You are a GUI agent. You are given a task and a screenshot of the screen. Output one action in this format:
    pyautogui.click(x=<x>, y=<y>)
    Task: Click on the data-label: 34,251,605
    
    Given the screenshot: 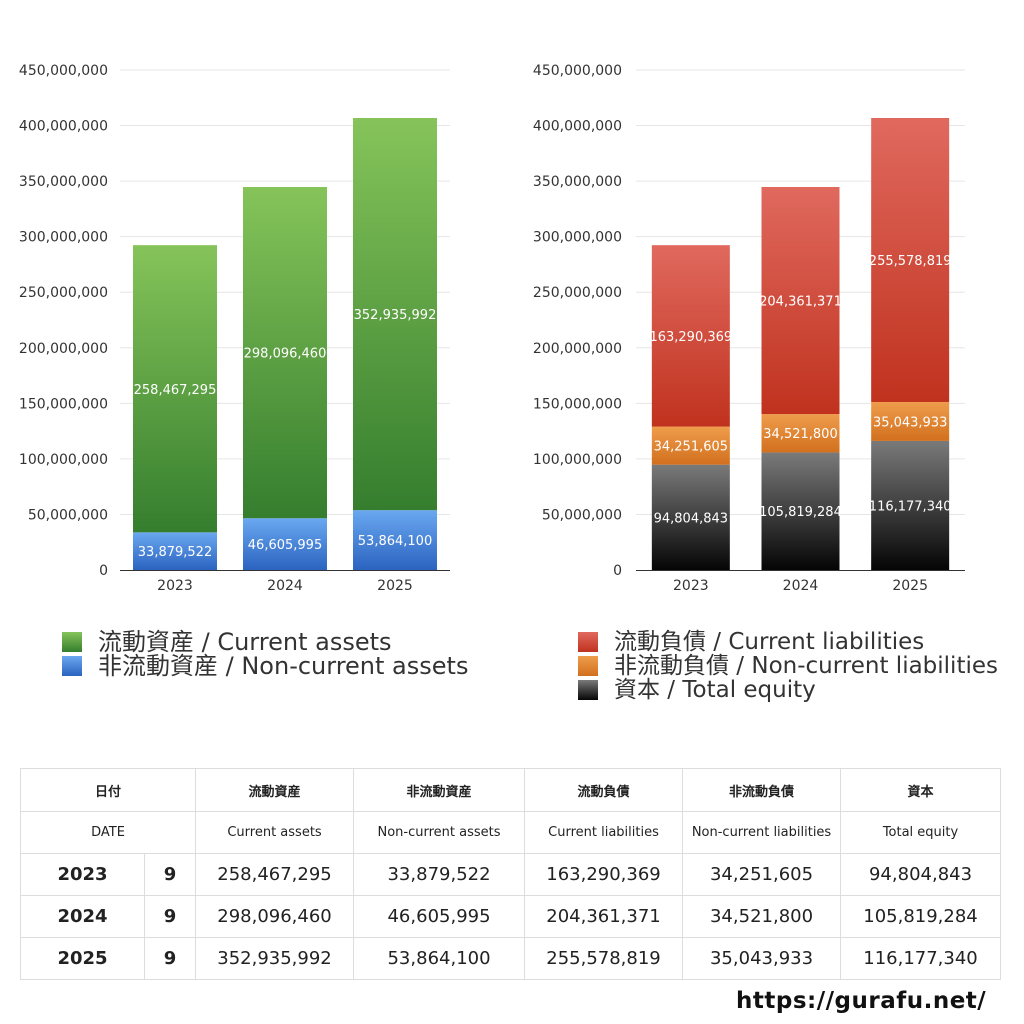 What is the action you would take?
    pyautogui.click(x=691, y=447)
    